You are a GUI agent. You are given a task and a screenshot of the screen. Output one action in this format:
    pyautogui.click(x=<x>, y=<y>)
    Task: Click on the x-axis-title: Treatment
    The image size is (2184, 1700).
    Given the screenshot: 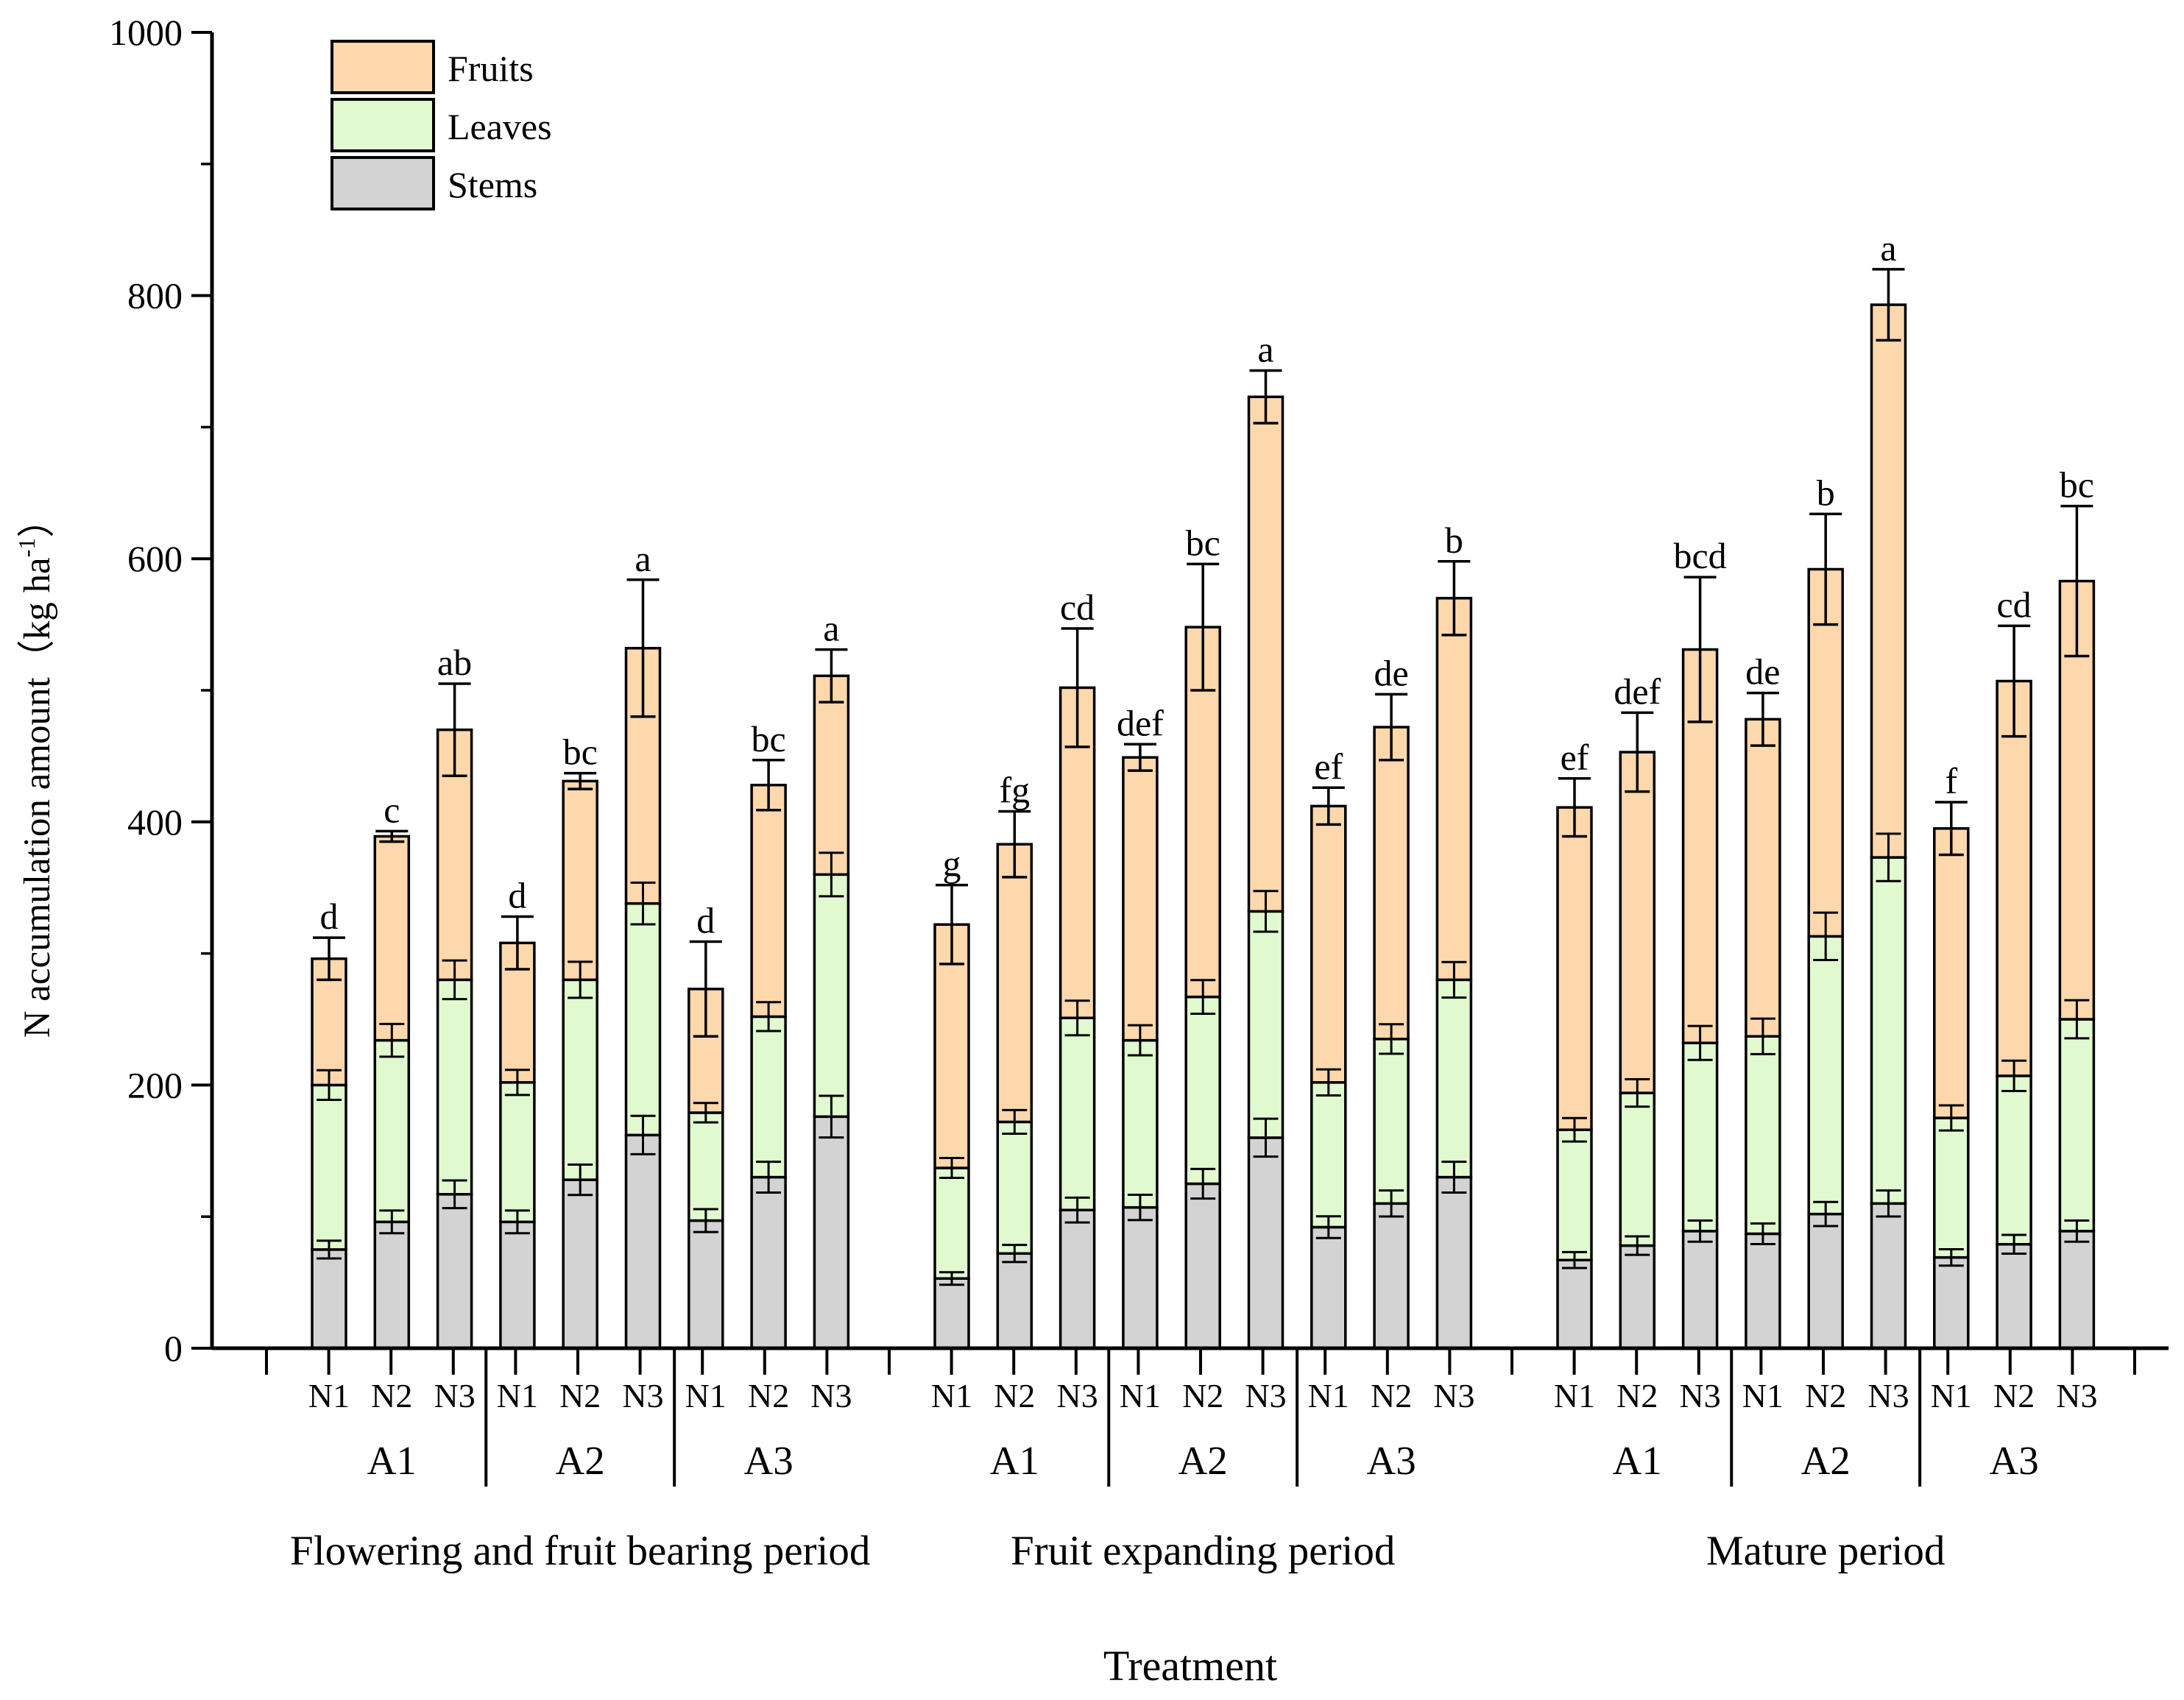 What is the action you would take?
    pyautogui.click(x=1190, y=1666)
    